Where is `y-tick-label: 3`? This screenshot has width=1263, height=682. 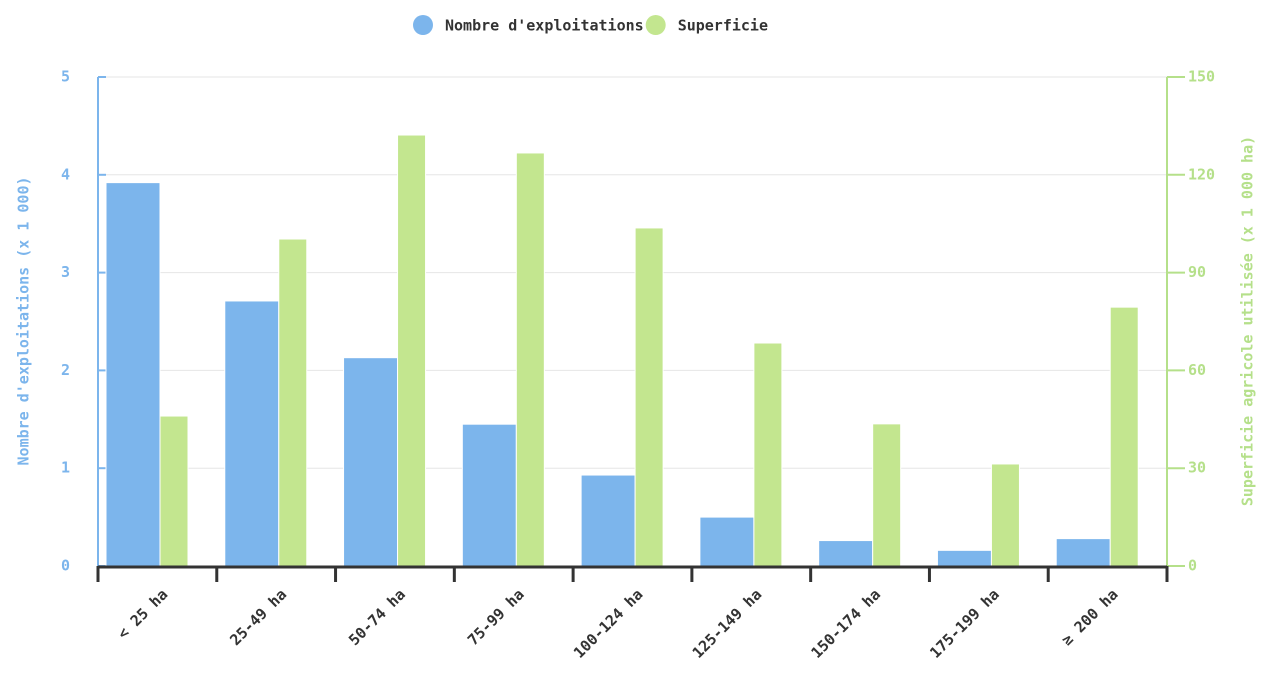
y-tick-label: 3 is located at coordinates (65, 272).